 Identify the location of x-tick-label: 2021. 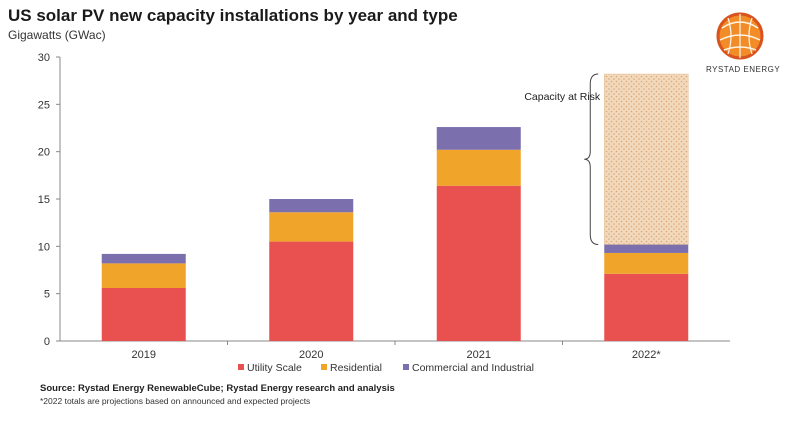
(479, 355).